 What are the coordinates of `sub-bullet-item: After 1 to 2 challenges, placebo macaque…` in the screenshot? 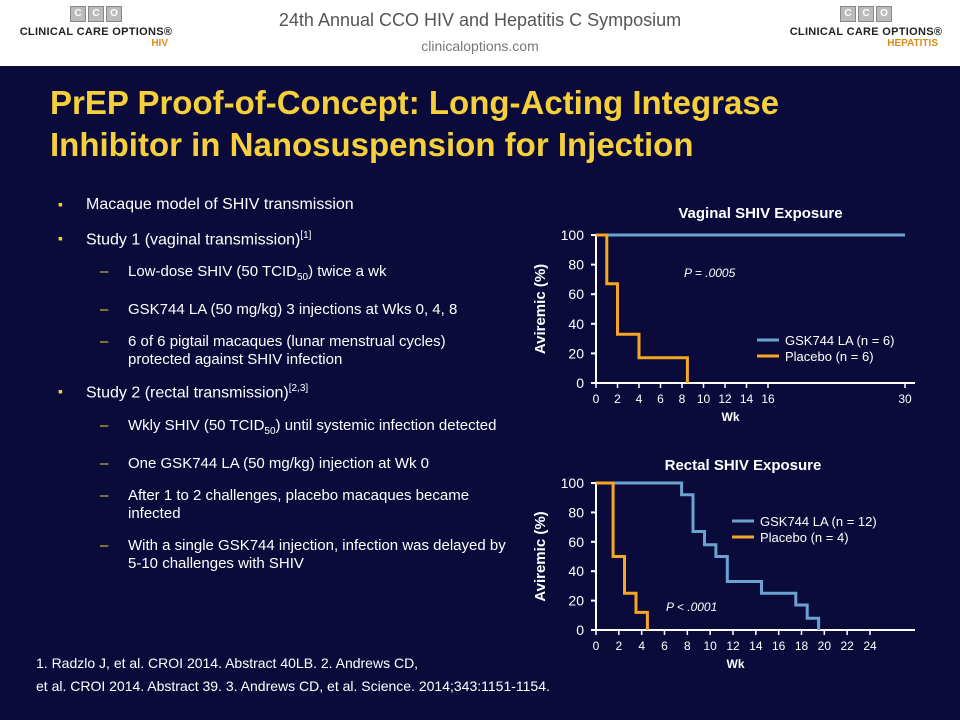 It's located at (282, 505).